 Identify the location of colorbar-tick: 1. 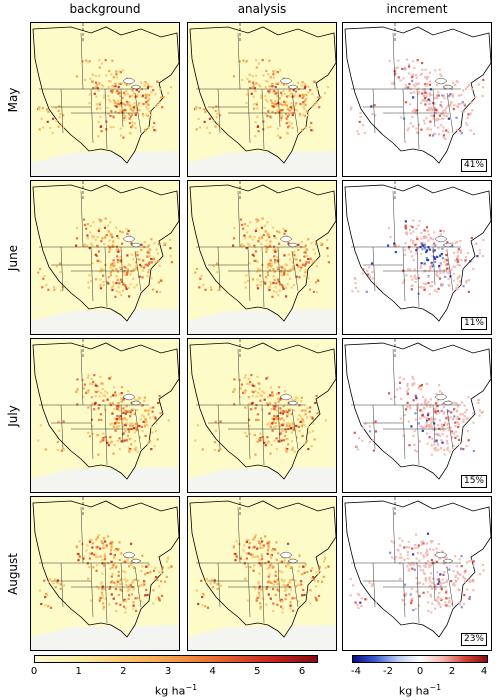
(78, 671).